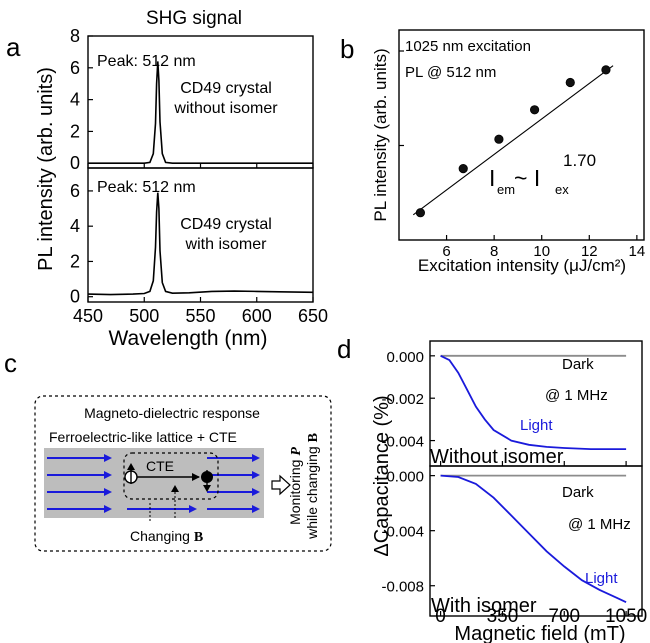 Image resolution: width=650 pixels, height=643 pixels. I want to click on panel-a-top-sample-line2: without isomer, so click(225, 108).